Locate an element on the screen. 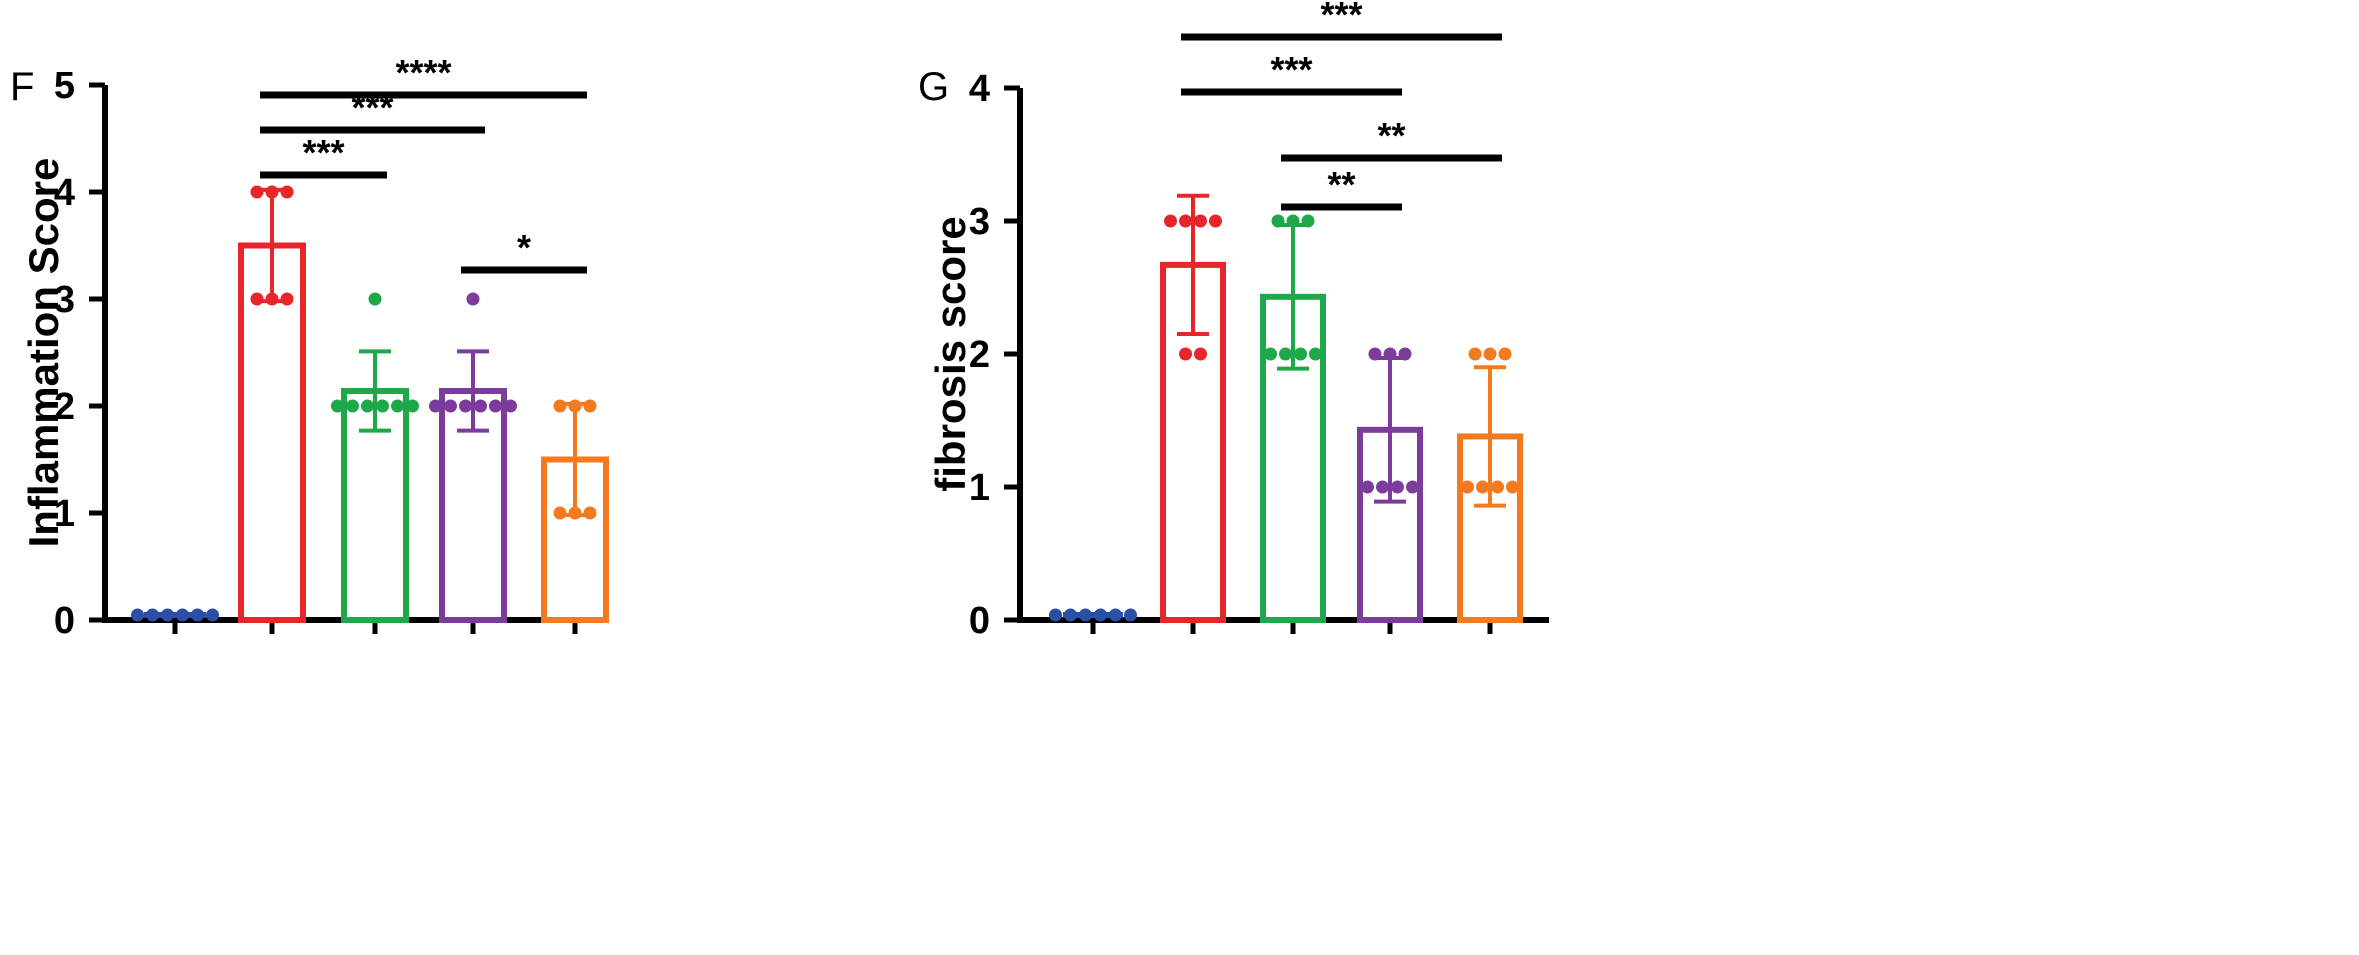 This screenshot has height=955, width=2359. panel-label: G is located at coordinates (933, 87).